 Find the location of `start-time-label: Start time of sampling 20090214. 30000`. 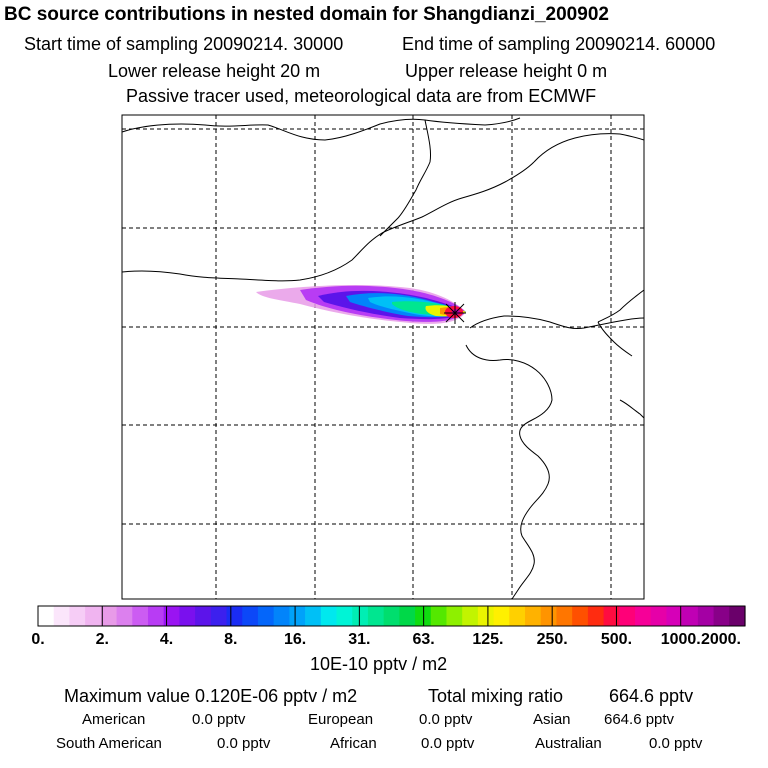

start-time-label: Start time of sampling 20090214. 30000 is located at coordinates (184, 44).